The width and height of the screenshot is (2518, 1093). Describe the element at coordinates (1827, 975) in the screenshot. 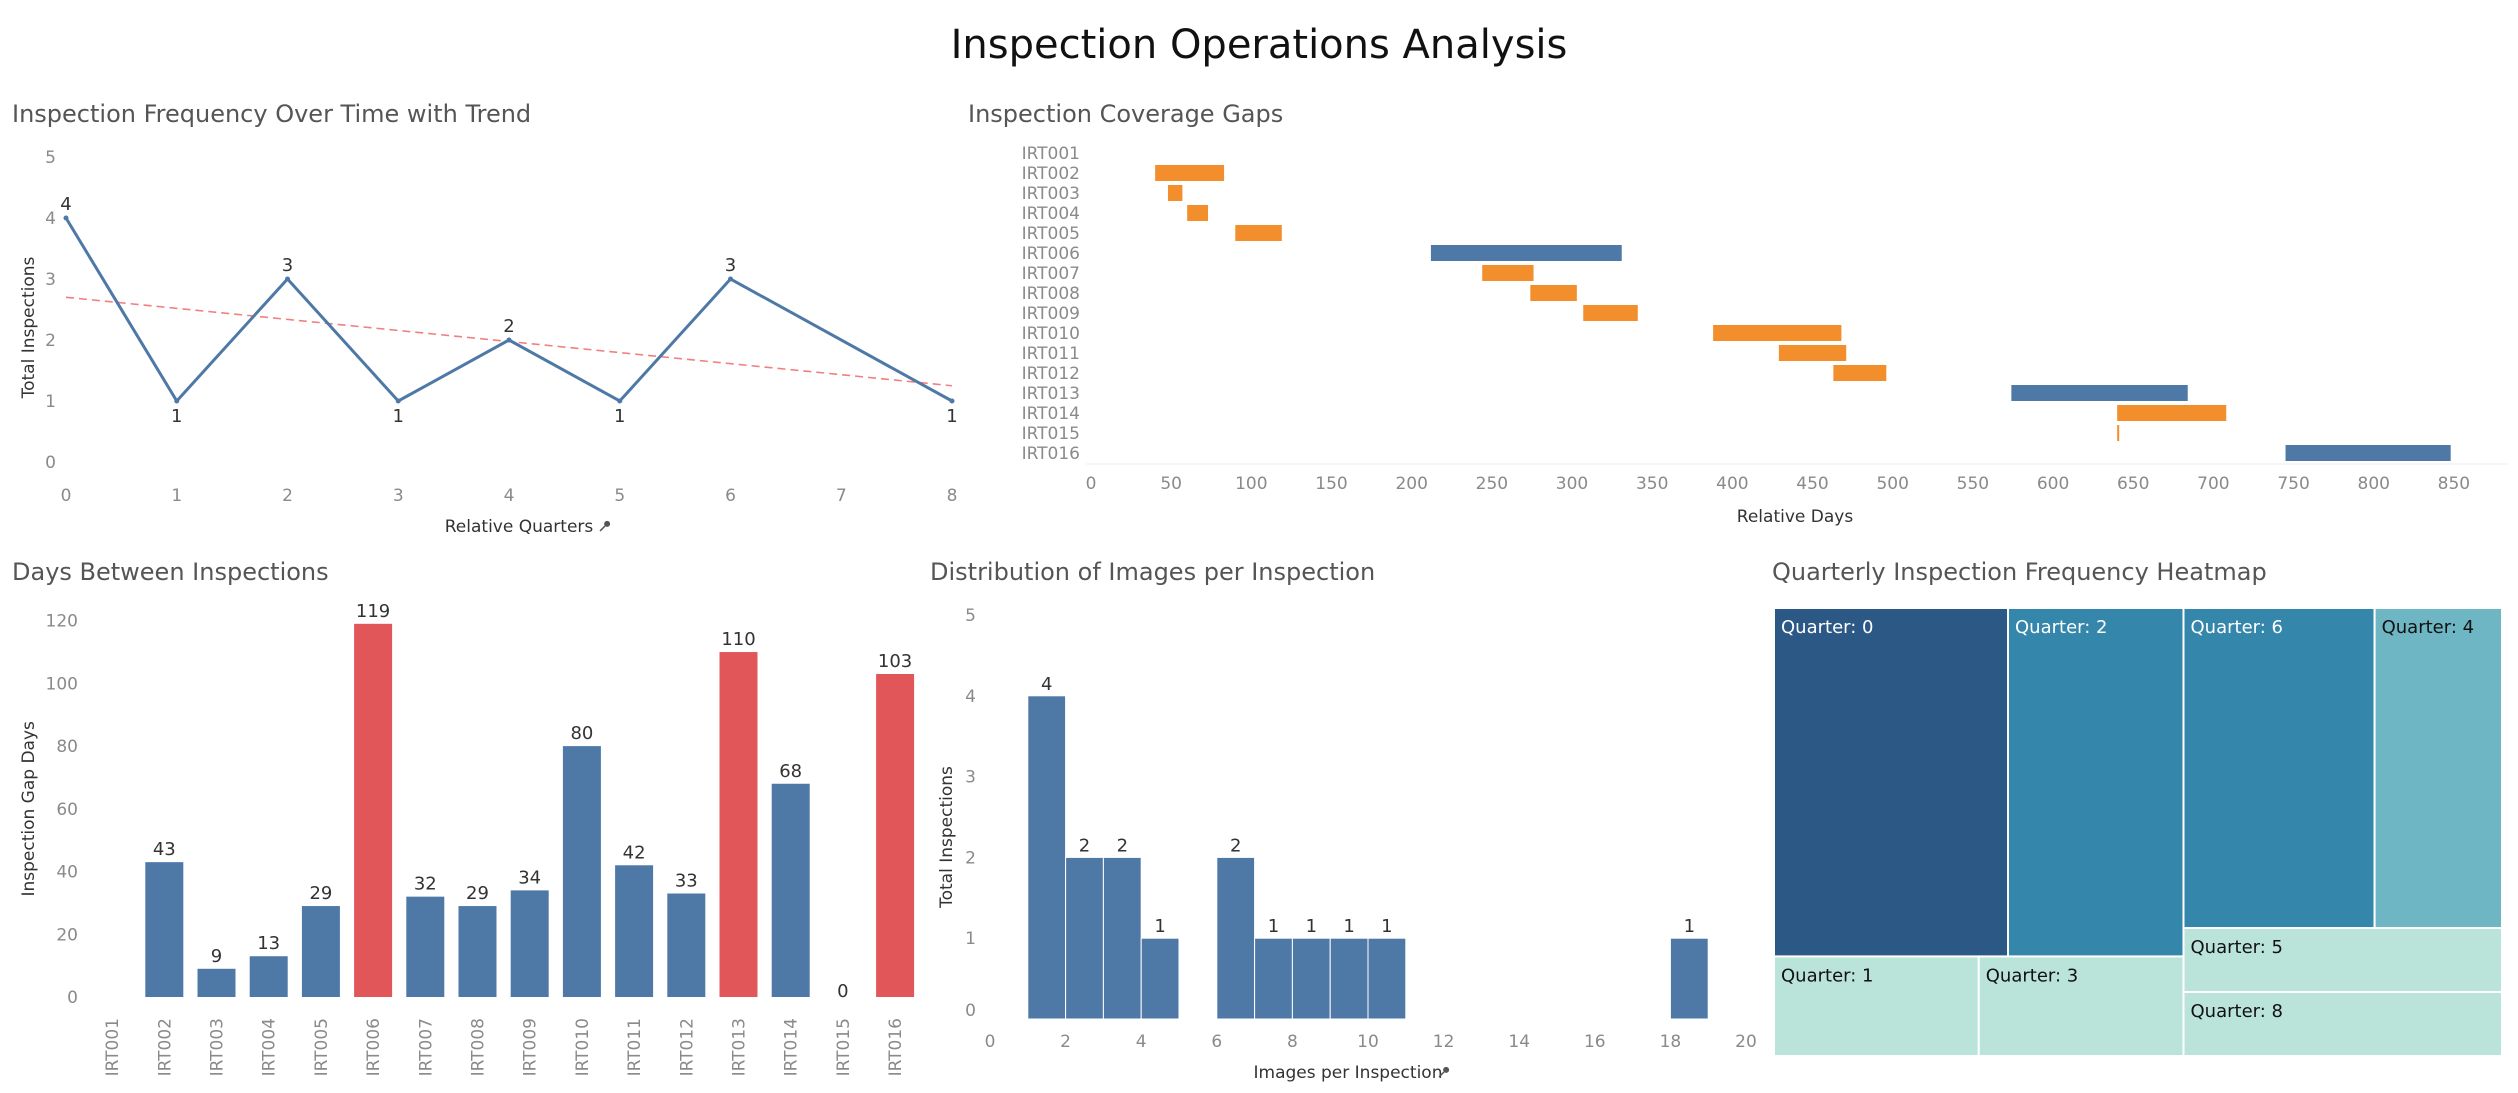

I see `treemap-cell-label: Quarter: 1` at that location.